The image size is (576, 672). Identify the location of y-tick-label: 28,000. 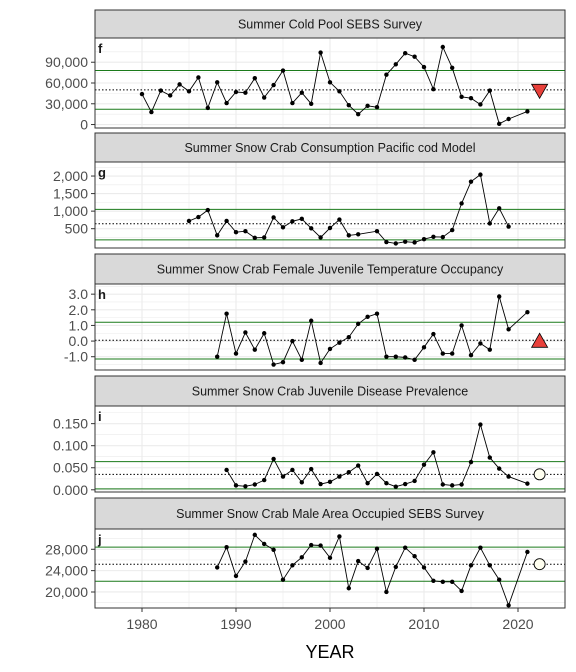
(66, 549).